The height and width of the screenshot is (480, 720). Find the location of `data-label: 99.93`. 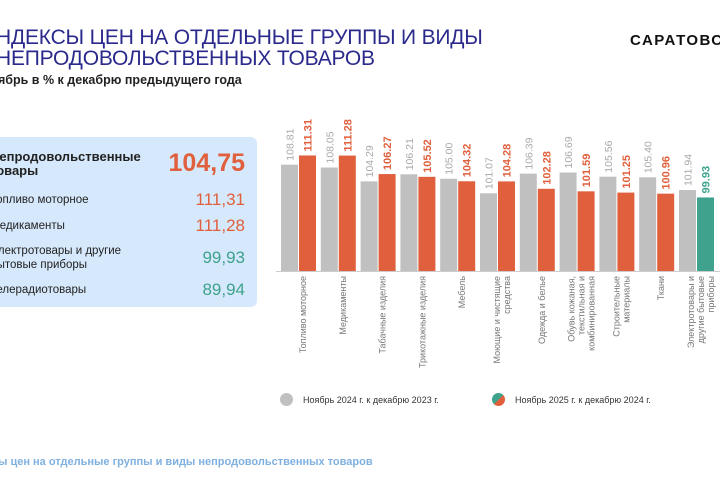

data-label: 99.93 is located at coordinates (707, 180).